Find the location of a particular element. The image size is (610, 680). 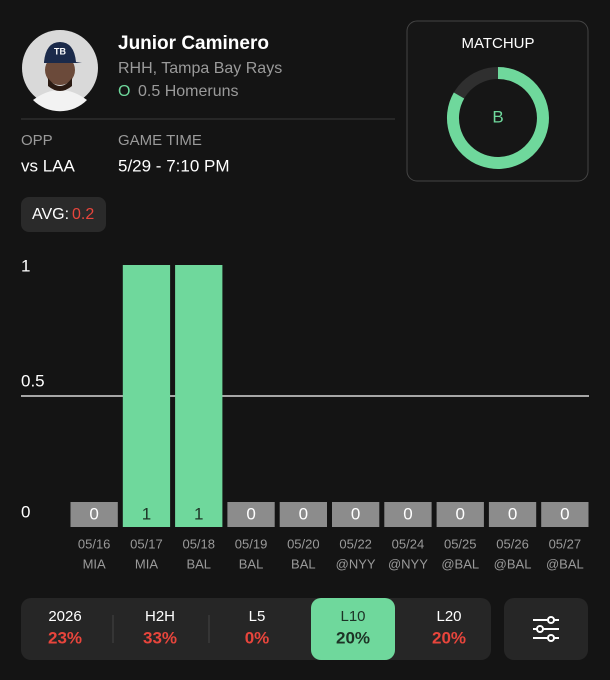

x-tick-label: 05/18 is located at coordinates (198, 543).